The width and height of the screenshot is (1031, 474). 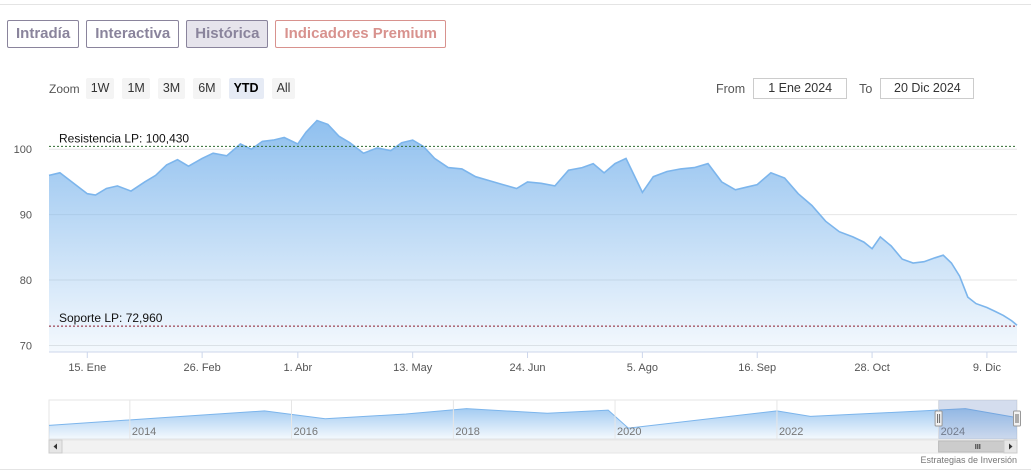 What do you see at coordinates (64, 88) in the screenshot?
I see `zoom-label: Zoom` at bounding box center [64, 88].